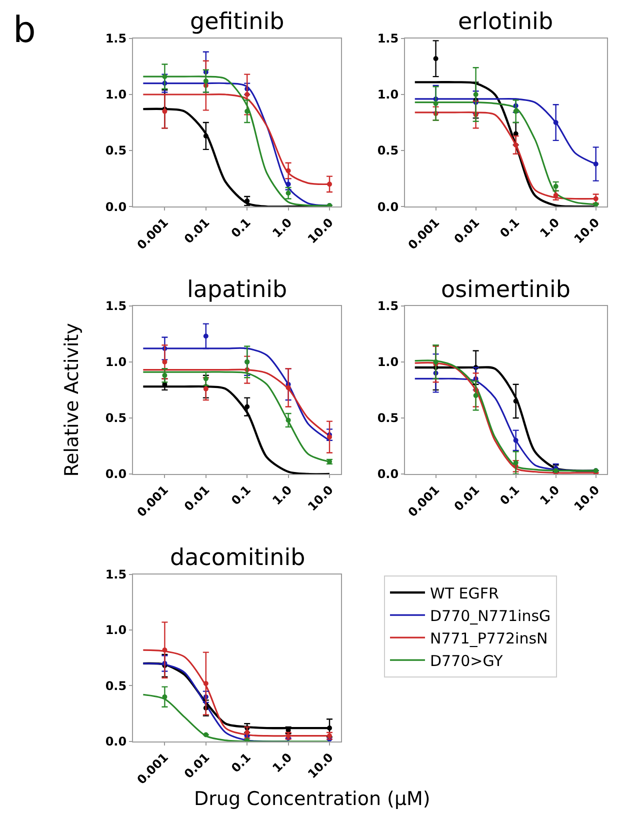 This screenshot has width=626, height=832. What do you see at coordinates (489, 638) in the screenshot?
I see `legend-label: N771_P772insN` at bounding box center [489, 638].